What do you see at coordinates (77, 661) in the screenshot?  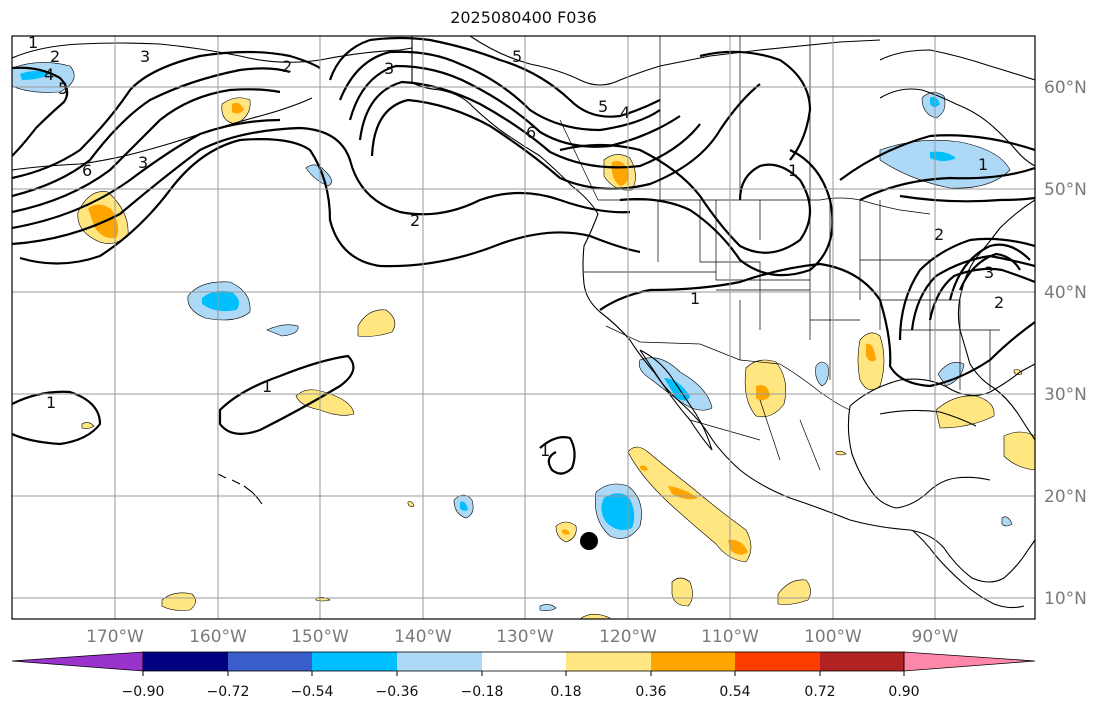 I see `colorbar-extend-left` at bounding box center [77, 661].